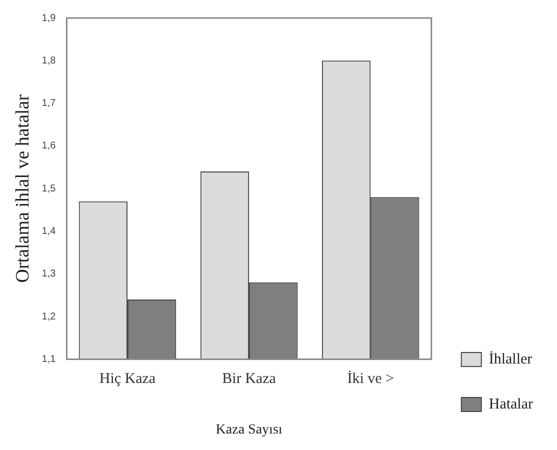 This screenshot has height=450, width=557. What do you see at coordinates (249, 430) in the screenshot?
I see `x-axis-title: Kaza Sayısı` at bounding box center [249, 430].